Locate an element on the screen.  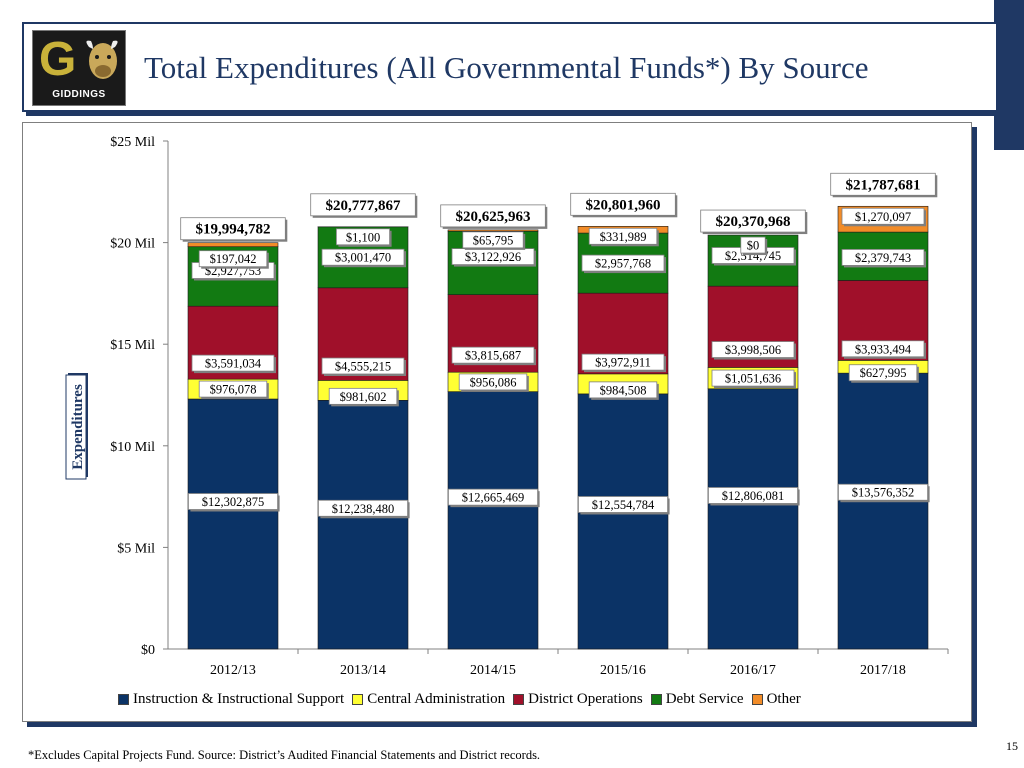
x-tick-label: 2016/17 is located at coordinates (753, 670).